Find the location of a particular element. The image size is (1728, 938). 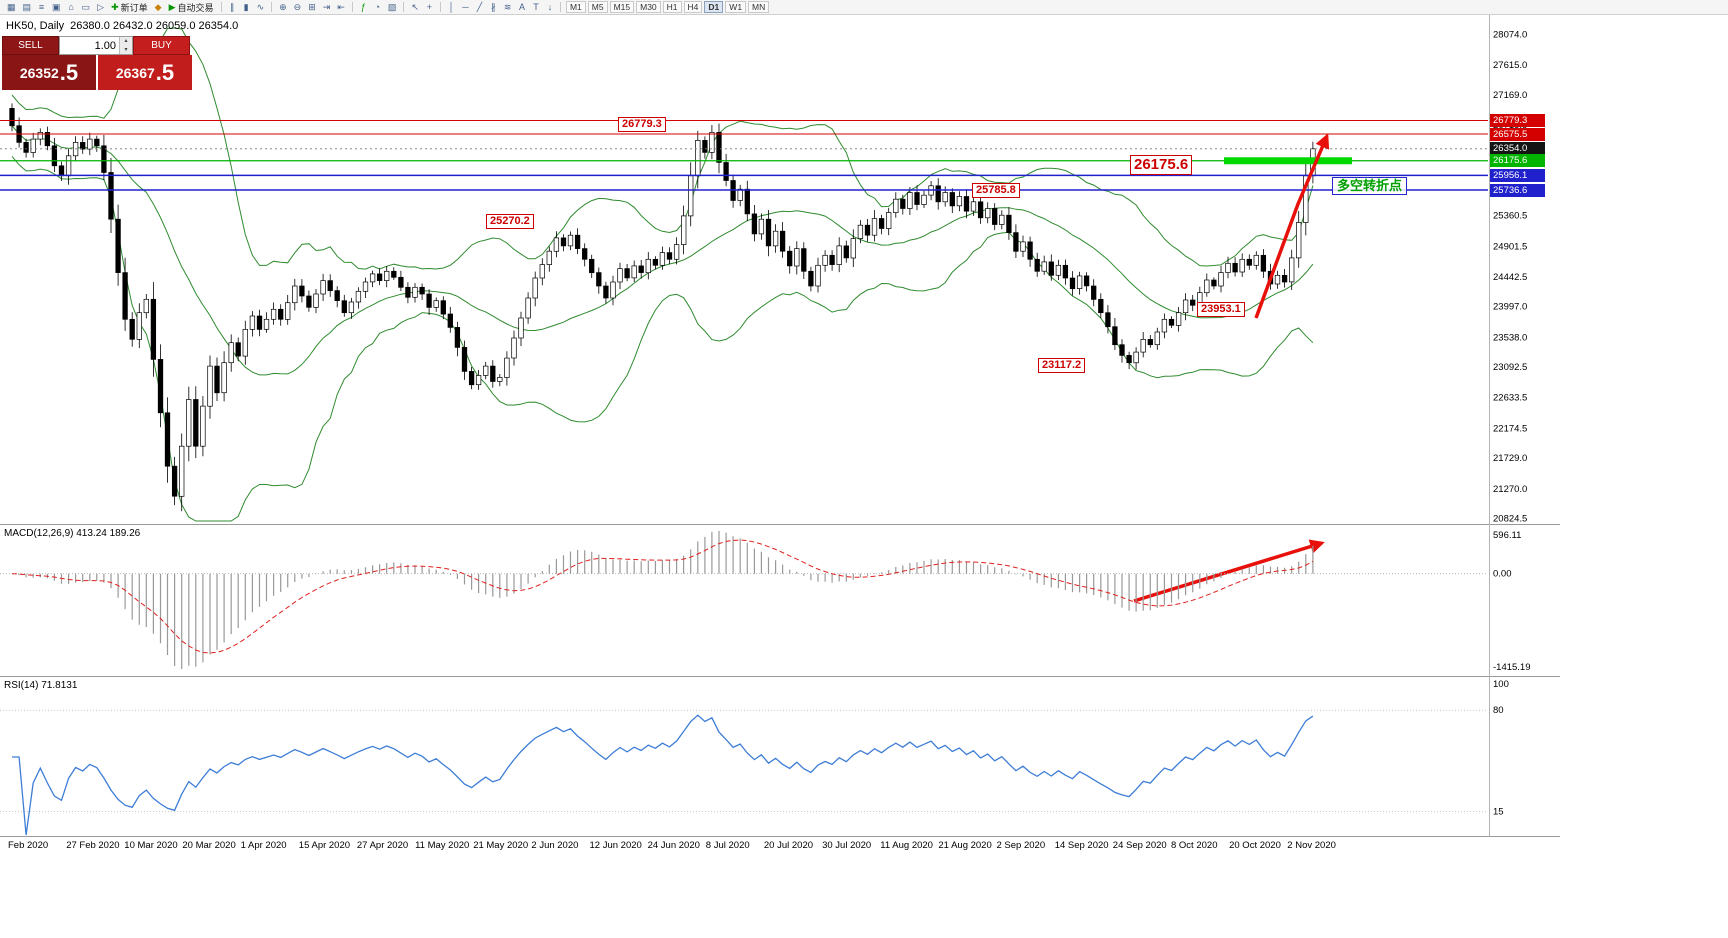

price-level-label: 25270.2 is located at coordinates (510, 221).